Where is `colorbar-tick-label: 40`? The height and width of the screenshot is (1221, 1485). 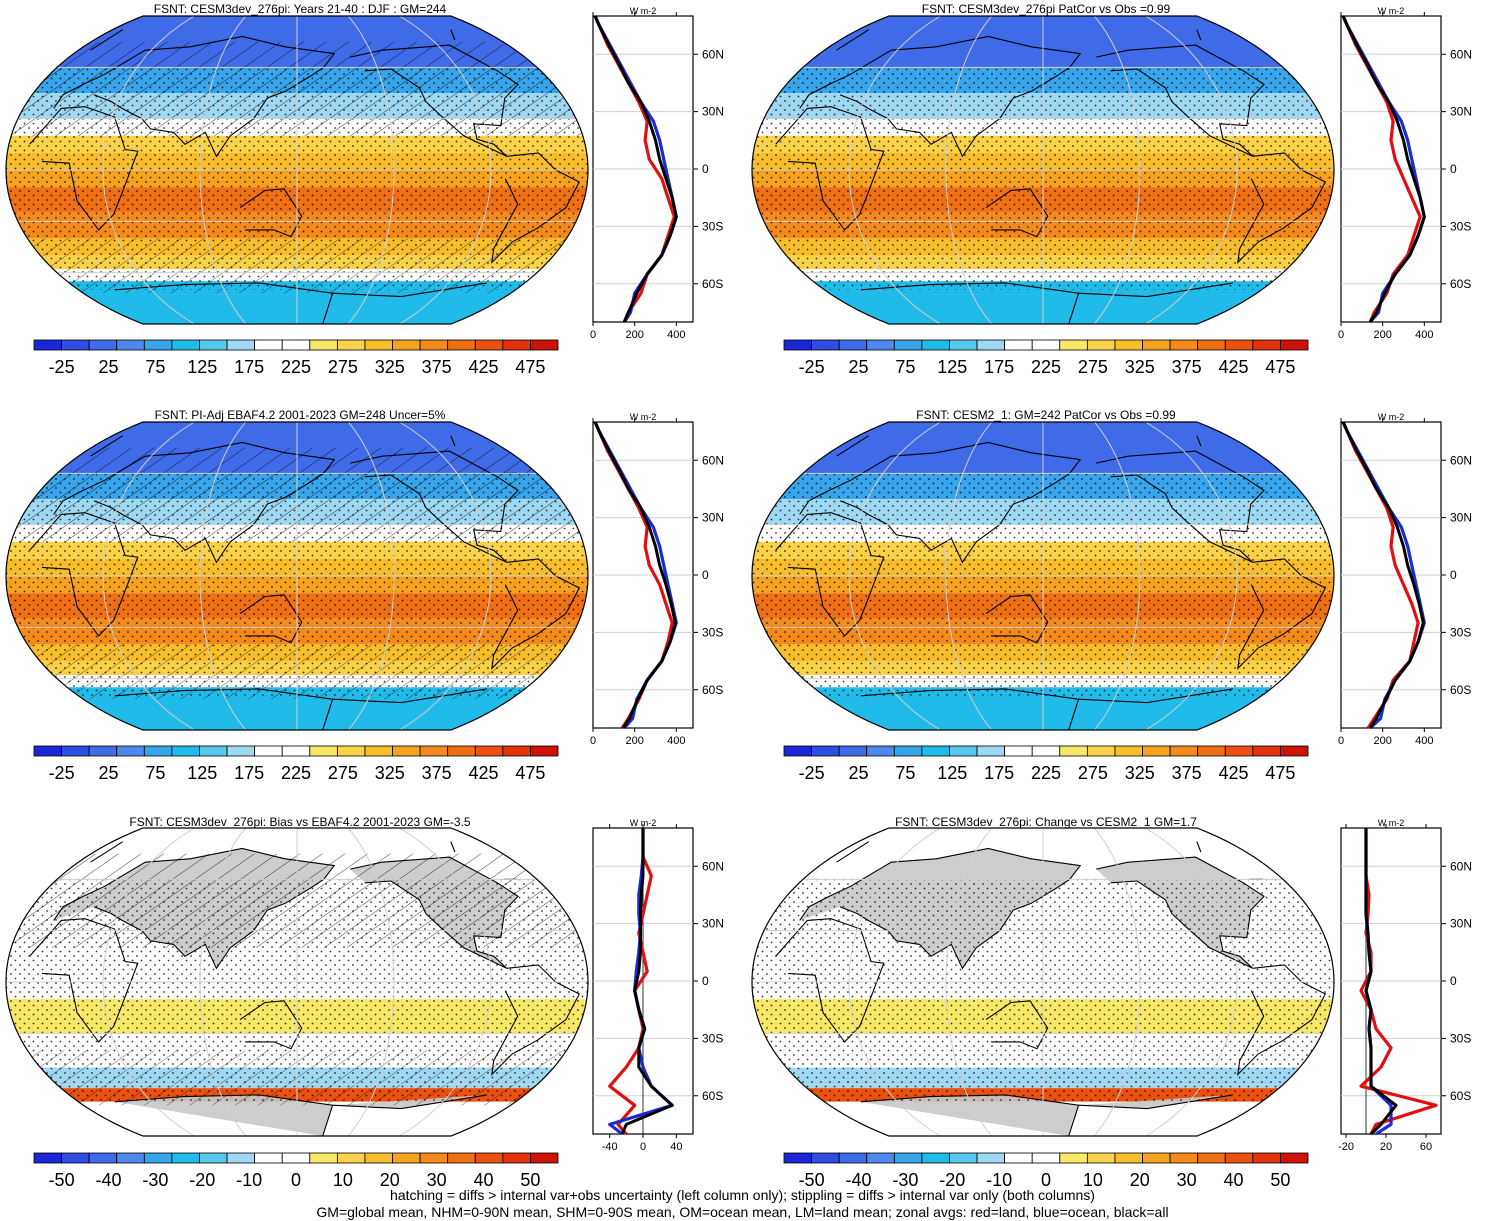
colorbar-tick-label: 40 is located at coordinates (484, 1180).